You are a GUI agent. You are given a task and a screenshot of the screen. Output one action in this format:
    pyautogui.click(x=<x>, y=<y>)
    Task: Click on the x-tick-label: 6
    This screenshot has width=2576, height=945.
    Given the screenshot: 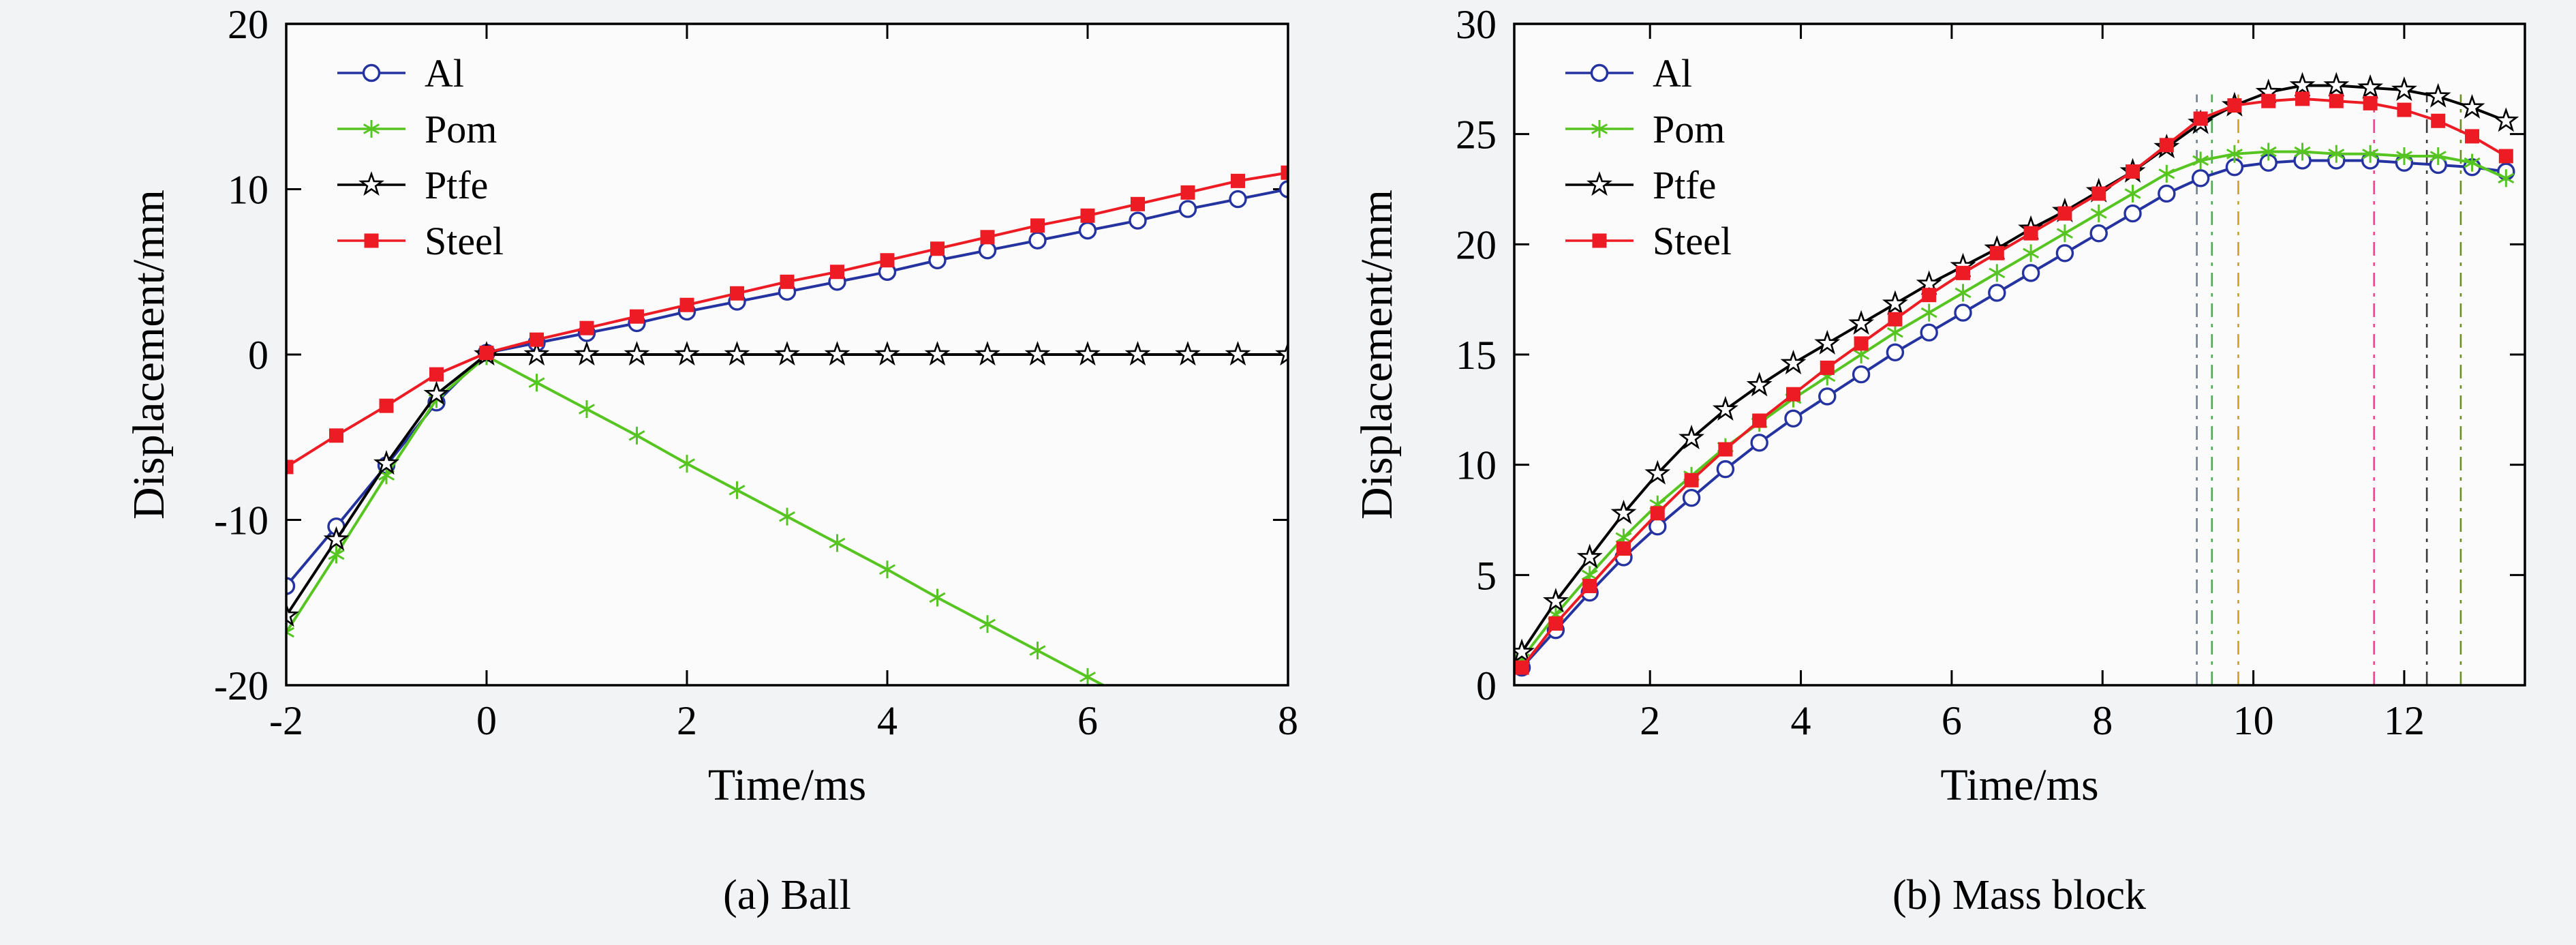 What is the action you would take?
    pyautogui.click(x=1087, y=720)
    